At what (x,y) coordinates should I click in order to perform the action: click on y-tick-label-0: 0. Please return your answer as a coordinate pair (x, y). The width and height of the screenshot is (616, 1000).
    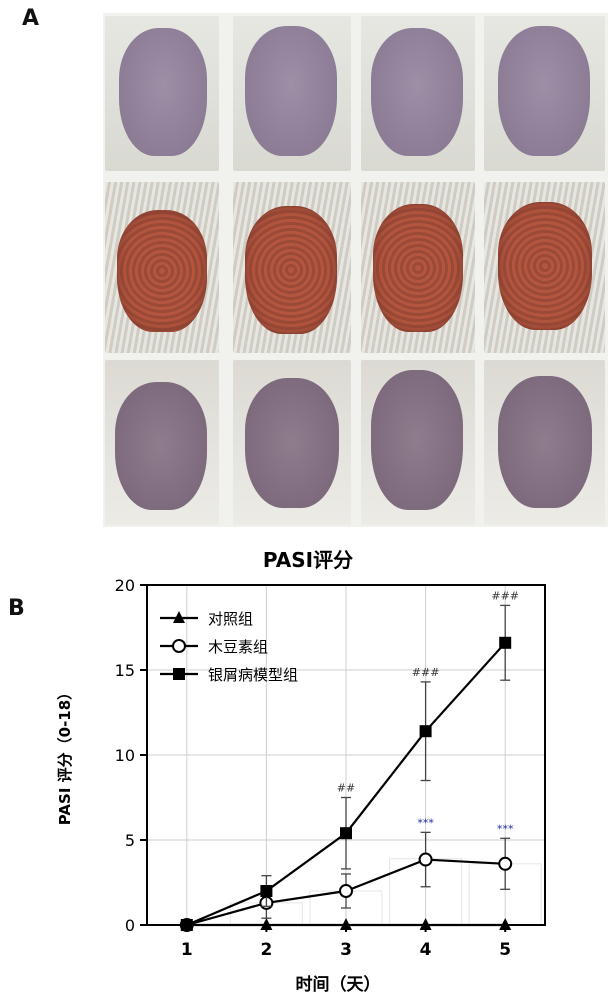
    Looking at the image, I should click on (130, 925).